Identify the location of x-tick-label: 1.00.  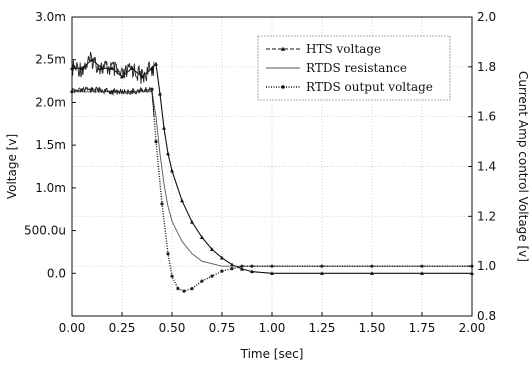
(272, 328).